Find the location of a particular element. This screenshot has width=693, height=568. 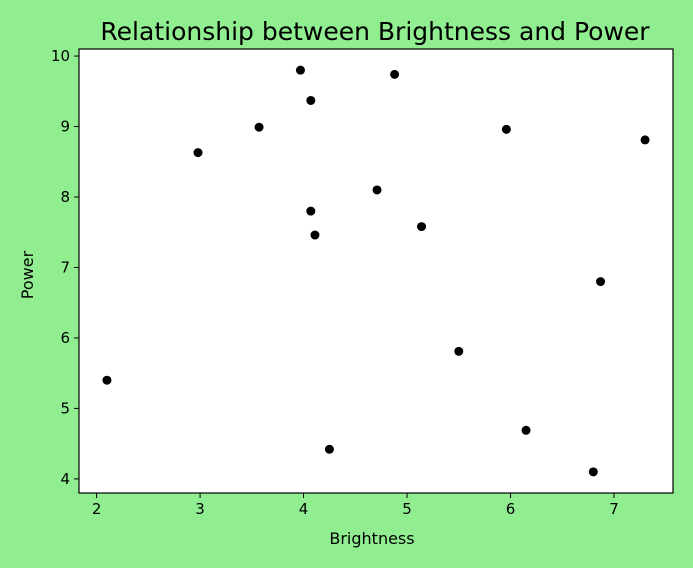

y-tick-label: 5 is located at coordinates (65, 408).